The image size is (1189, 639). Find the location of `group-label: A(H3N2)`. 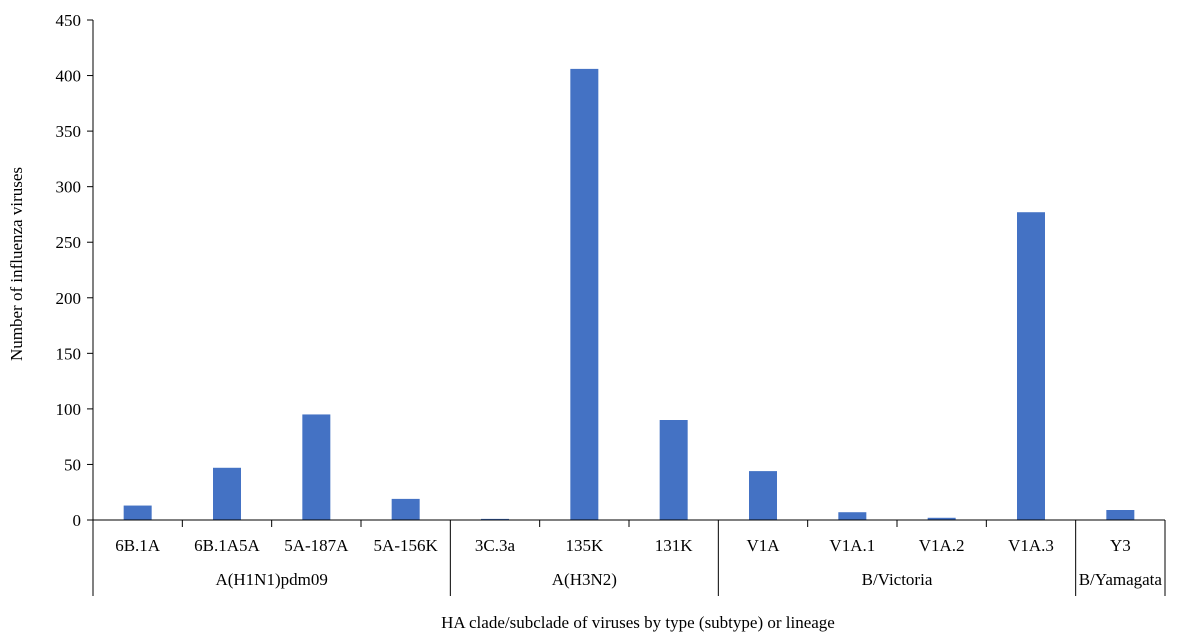

group-label: A(H3N2) is located at coordinates (584, 579).